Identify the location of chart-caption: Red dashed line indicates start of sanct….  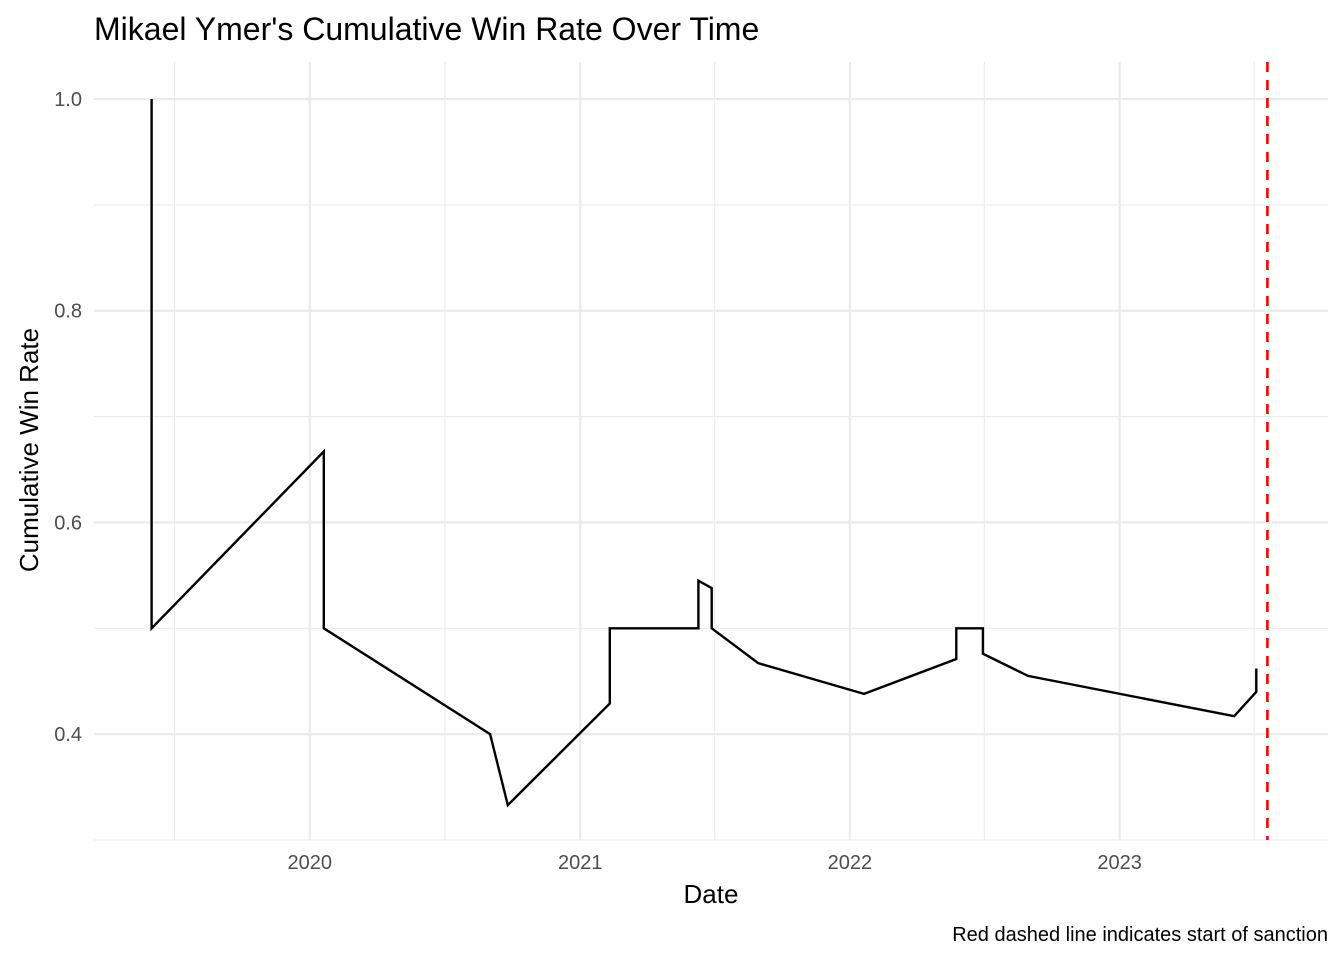
(1140, 935).